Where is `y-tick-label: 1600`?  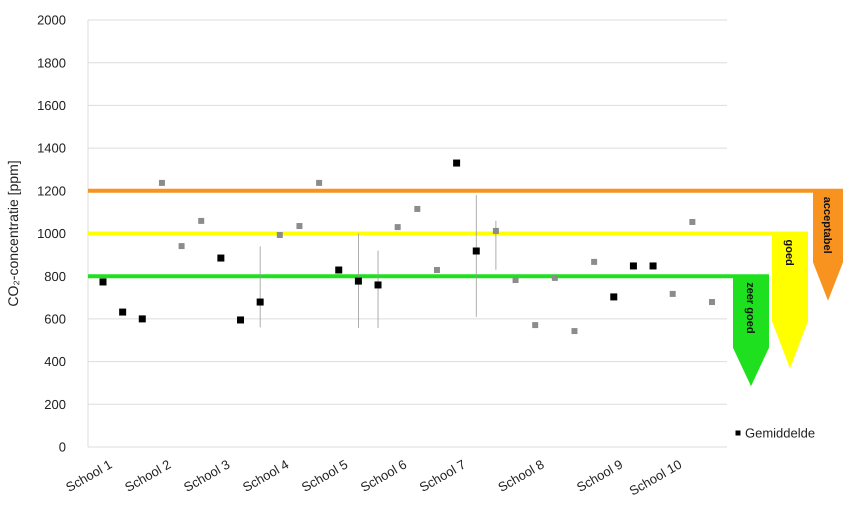 y-tick-label: 1600 is located at coordinates (51, 105).